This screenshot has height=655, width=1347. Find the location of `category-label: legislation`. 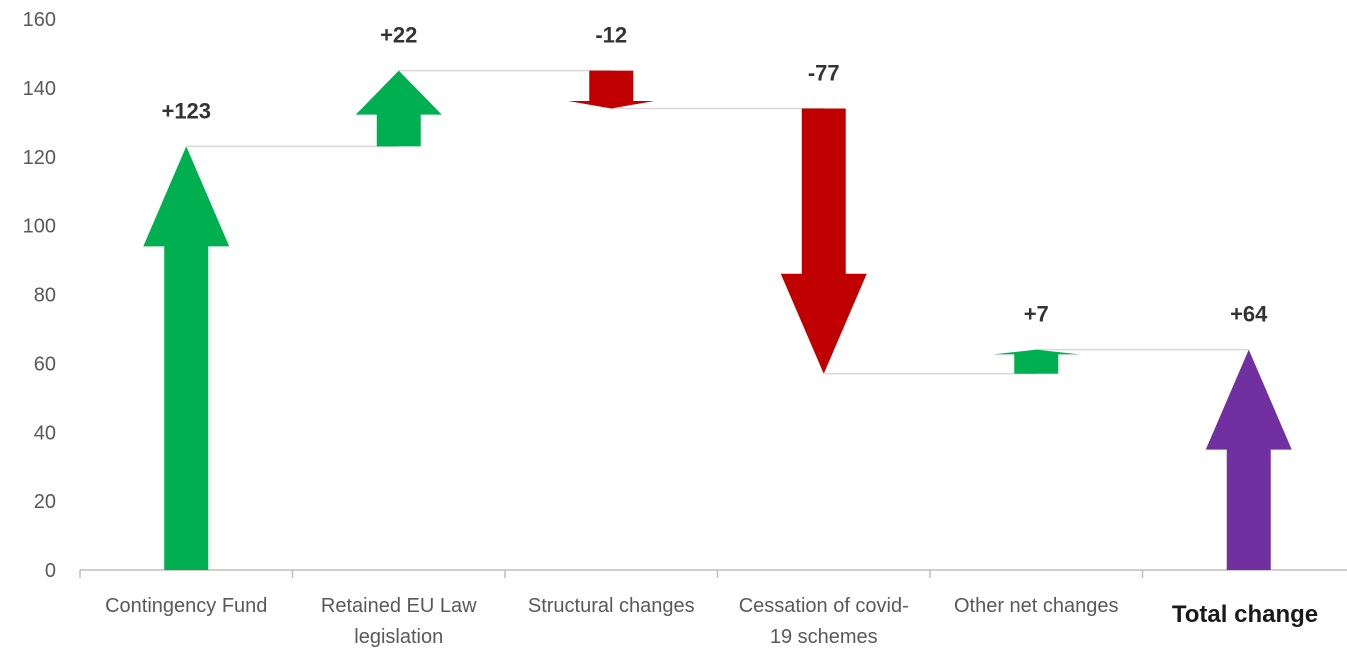

category-label: legislation is located at coordinates (398, 637).